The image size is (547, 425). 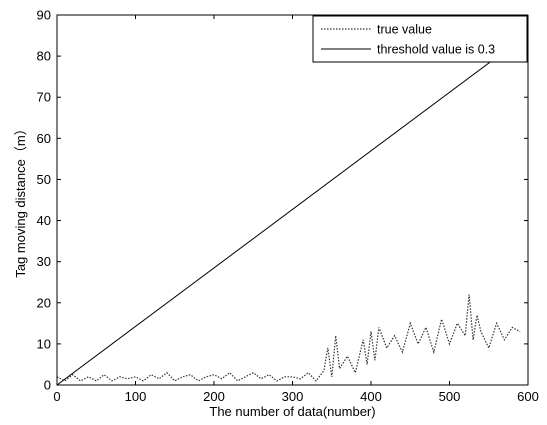 What do you see at coordinates (292, 411) in the screenshot?
I see `x-axis-label: The number of data(number)` at bounding box center [292, 411].